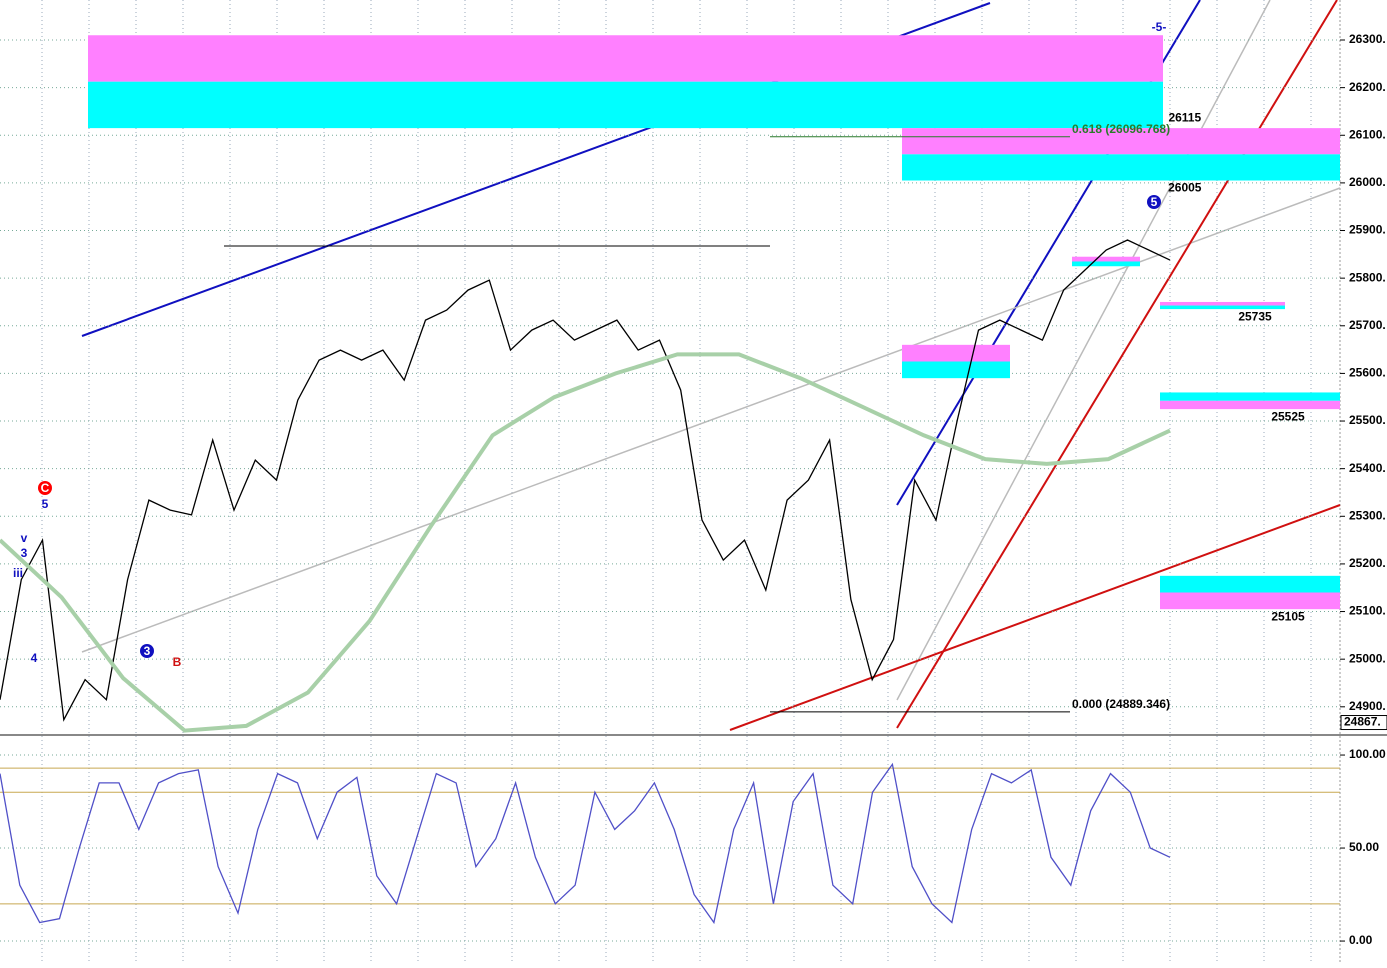 The width and height of the screenshot is (1387, 968). Describe the element at coordinates (1367, 468) in the screenshot. I see `y-tick-label: 25400.` at that location.